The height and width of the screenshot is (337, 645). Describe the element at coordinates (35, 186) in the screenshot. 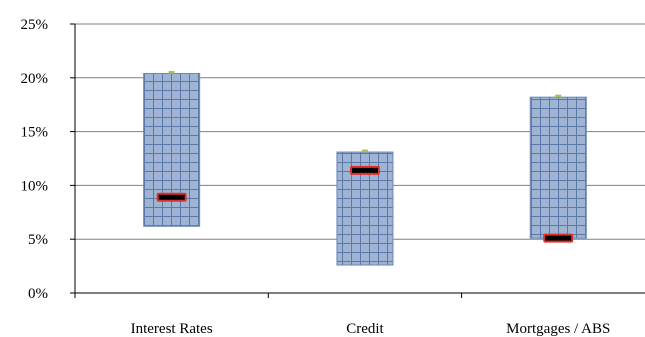

I see `y-tick-label: 10%` at that location.